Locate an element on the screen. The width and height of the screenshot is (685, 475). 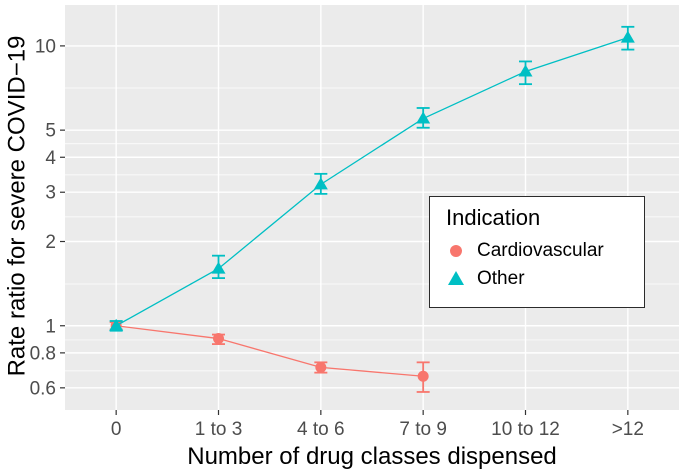
triangle-glyph is located at coordinates (456, 278).